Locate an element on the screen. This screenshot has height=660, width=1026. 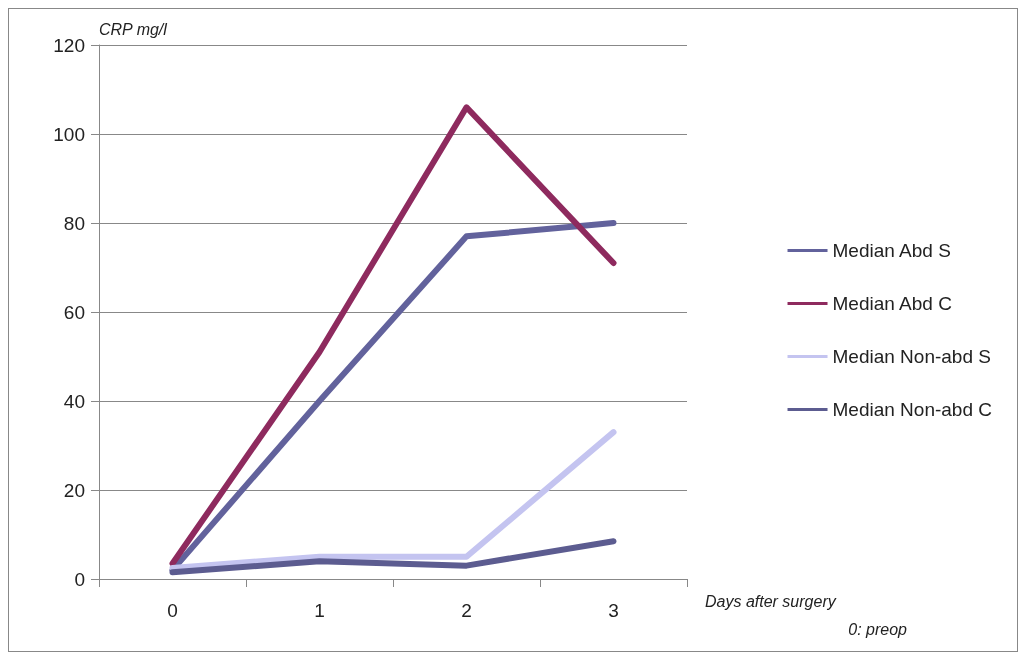
x-tick-label: 3 is located at coordinates (613, 610).